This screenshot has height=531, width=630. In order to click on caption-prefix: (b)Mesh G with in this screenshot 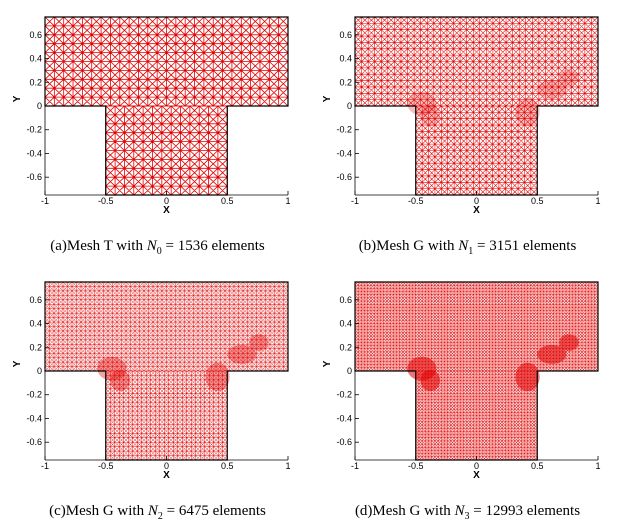, I will do `click(408, 246)`.